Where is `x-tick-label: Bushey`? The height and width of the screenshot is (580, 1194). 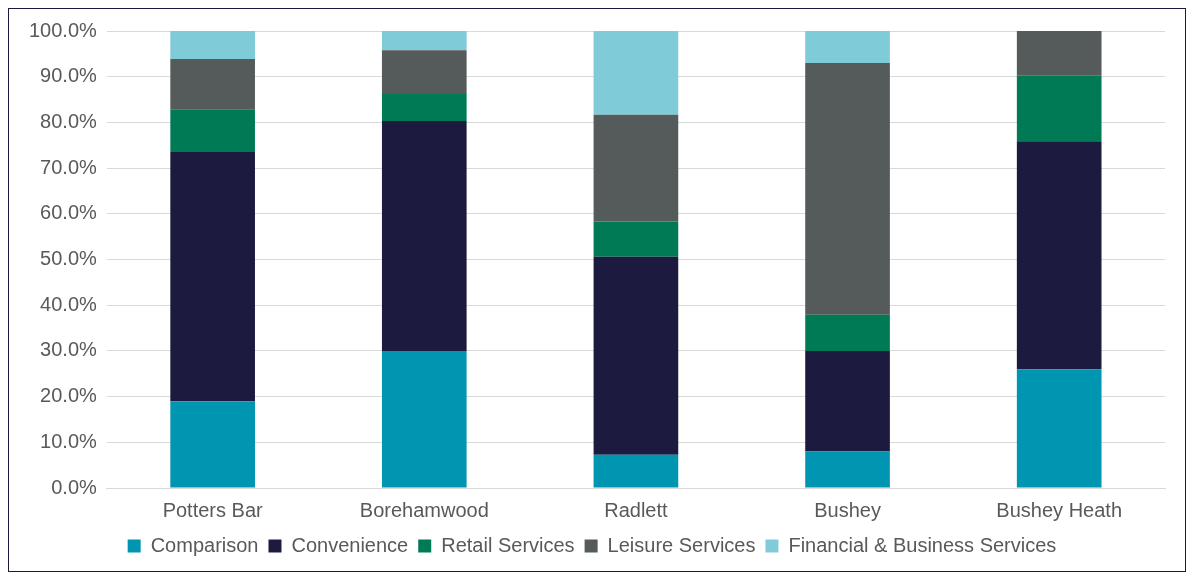
x-tick-label: Bushey is located at coordinates (847, 509).